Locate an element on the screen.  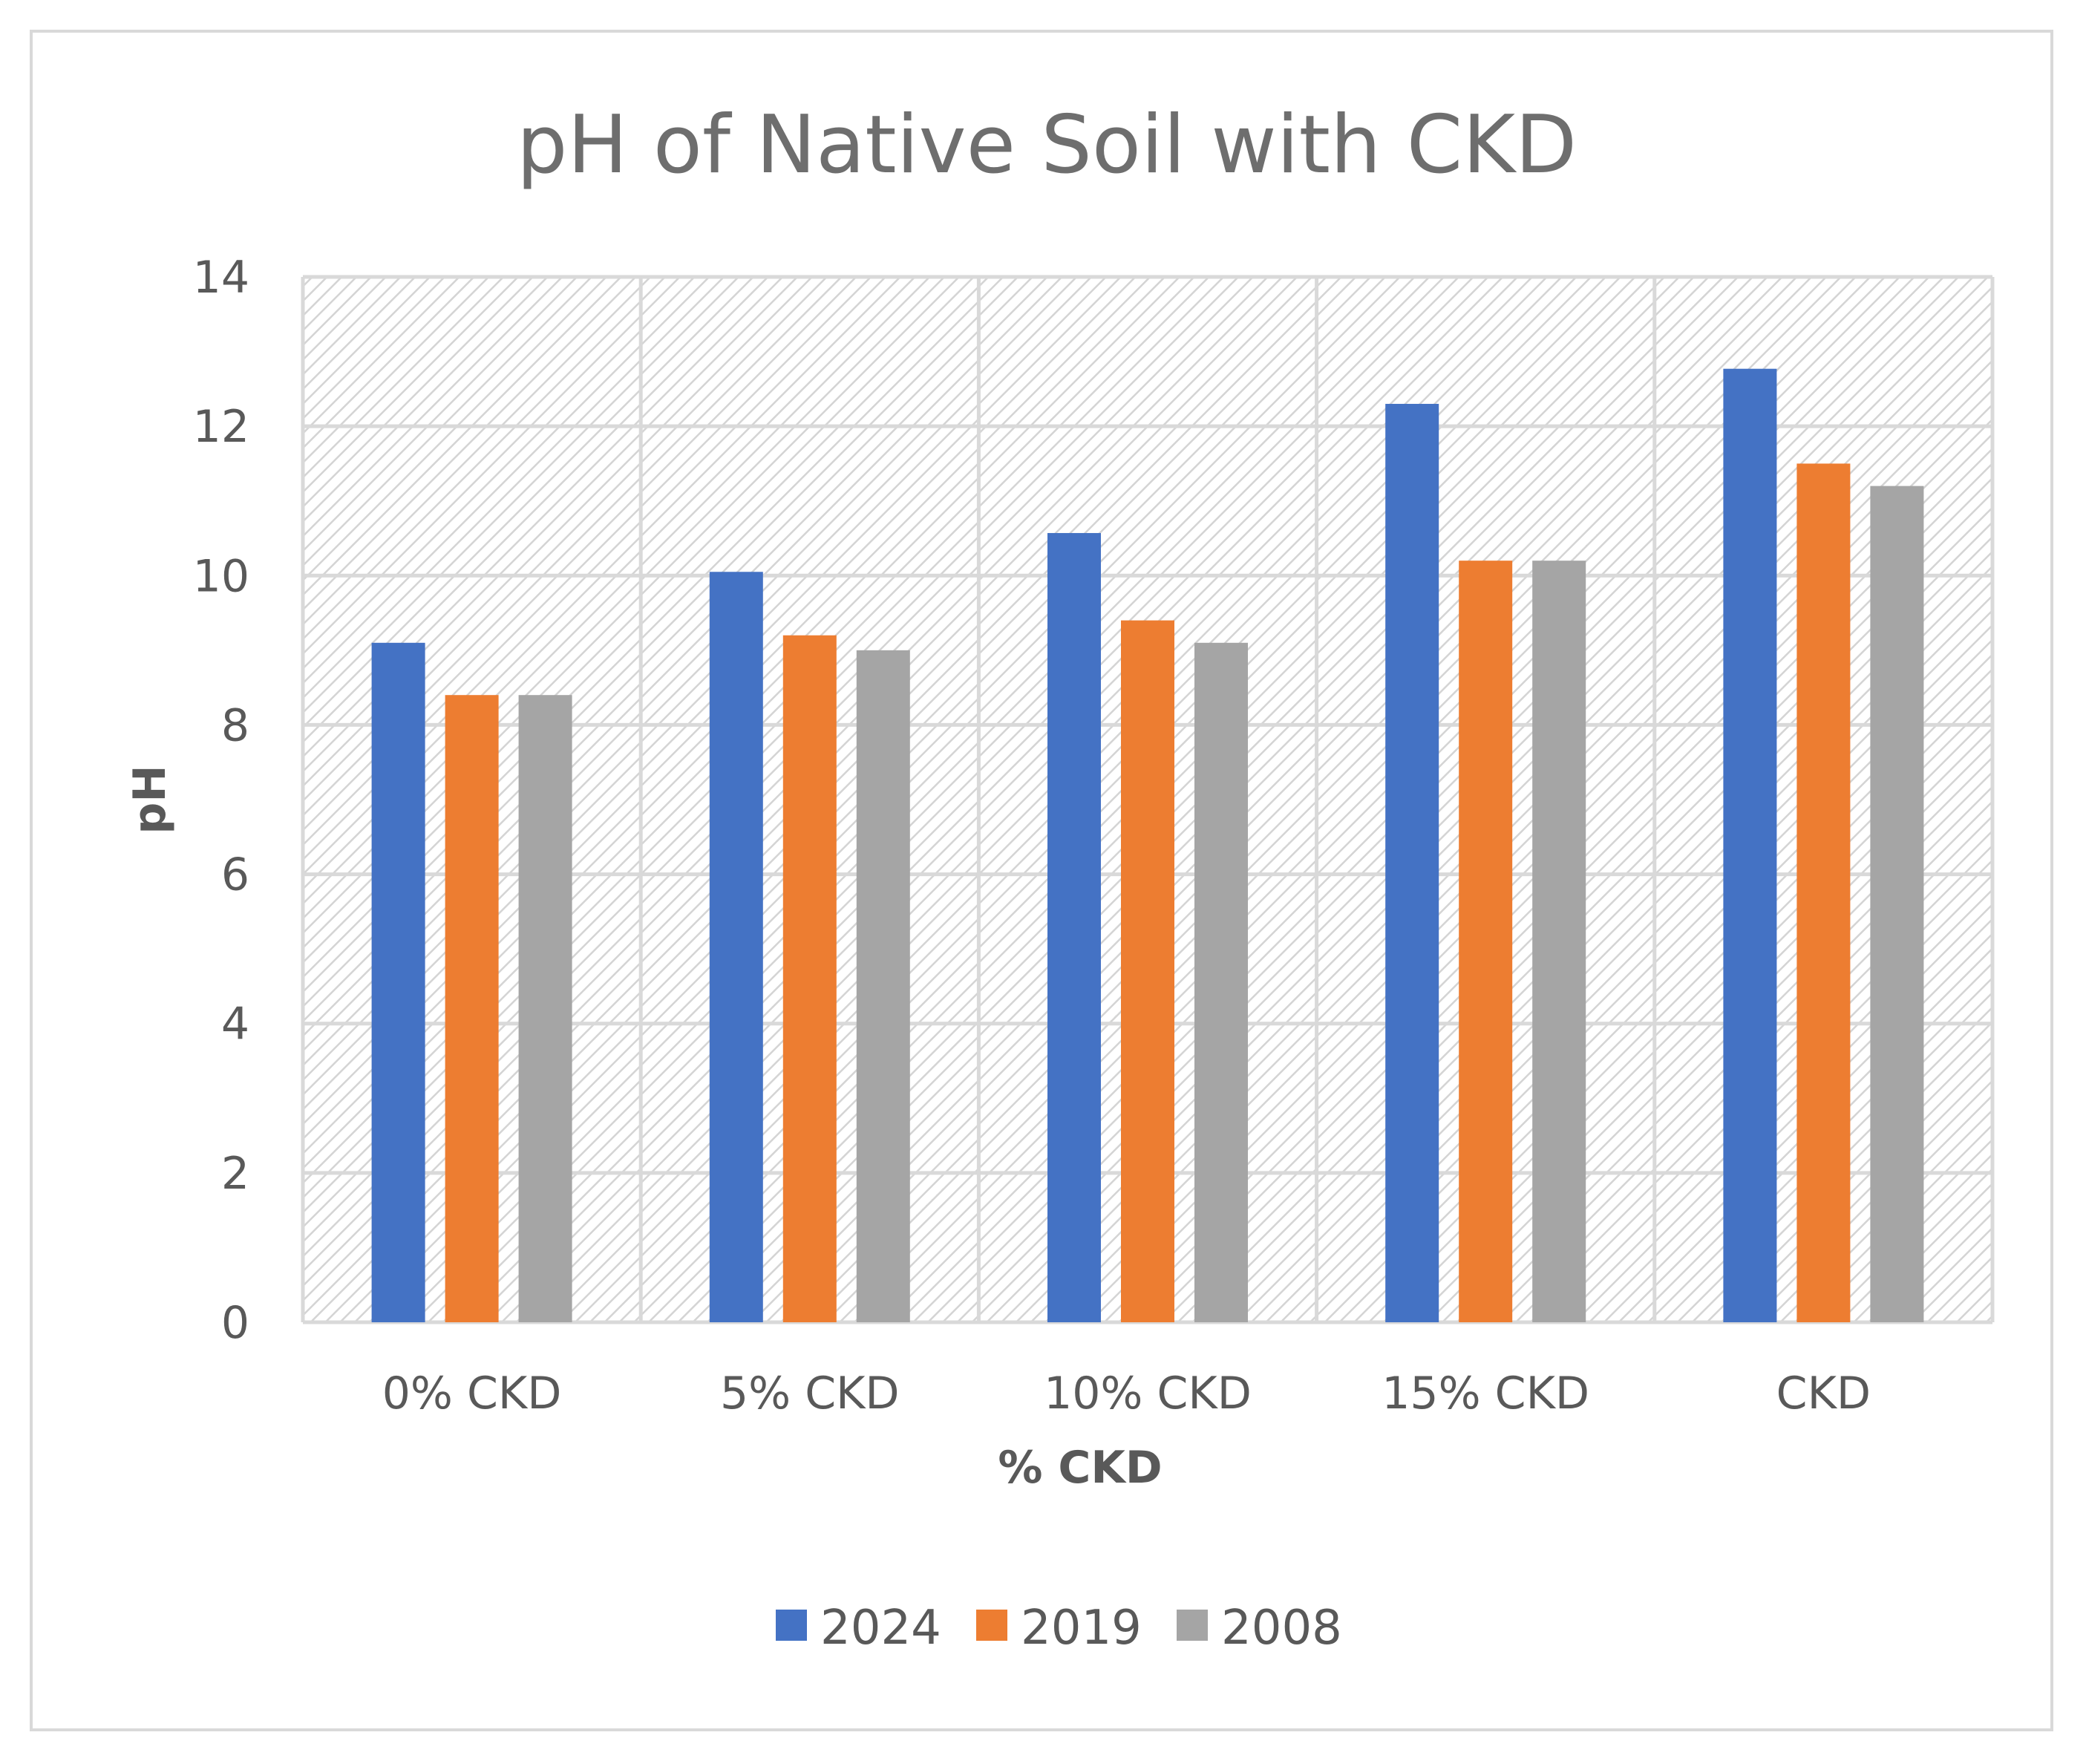
x-tick-label: 5% CKD is located at coordinates (810, 1394).